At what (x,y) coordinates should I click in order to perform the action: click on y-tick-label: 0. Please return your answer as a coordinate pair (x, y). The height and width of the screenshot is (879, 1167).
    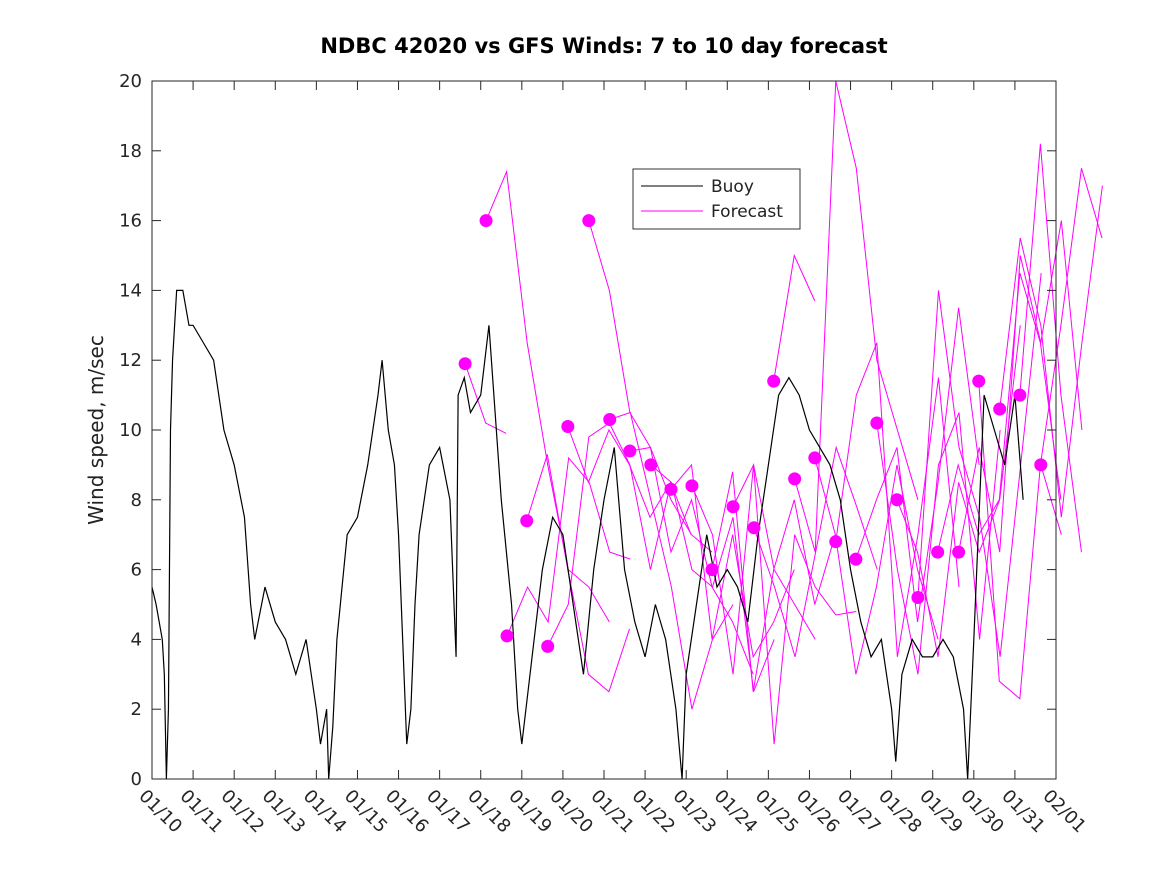
    Looking at the image, I should click on (136, 779).